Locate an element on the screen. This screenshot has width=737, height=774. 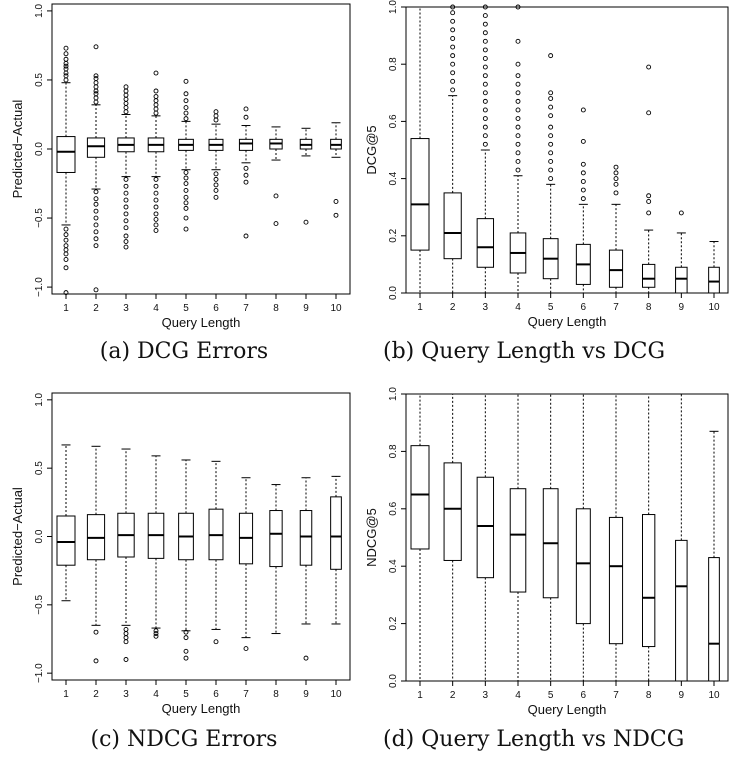
y-axis-title: DCG@5 is located at coordinates (371, 149).